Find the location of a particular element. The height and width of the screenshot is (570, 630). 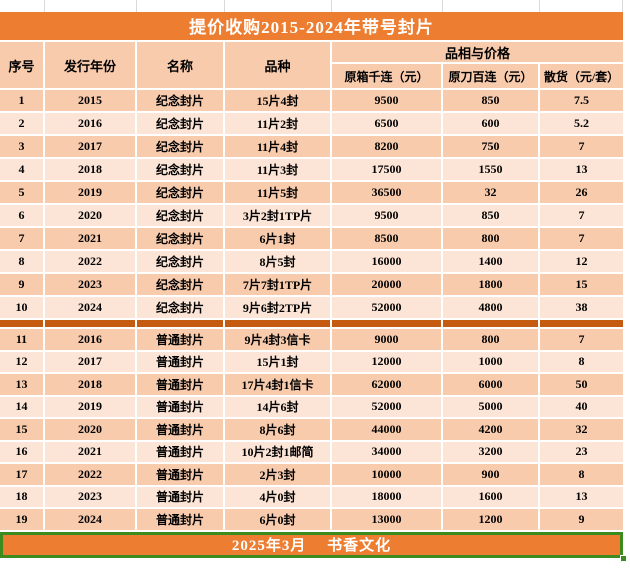

table-cell: 11 is located at coordinates (21, 339).